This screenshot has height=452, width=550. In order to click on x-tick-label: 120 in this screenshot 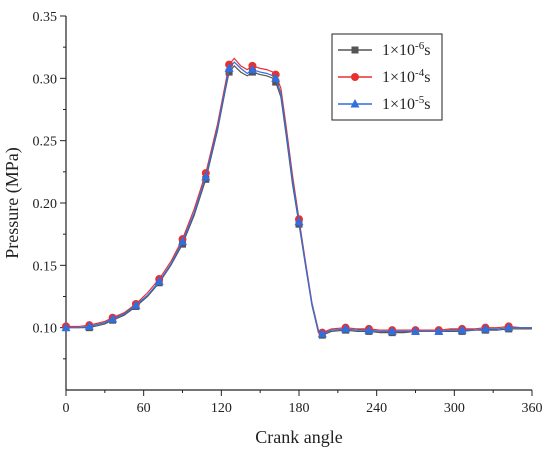, I will do `click(221, 408)`.